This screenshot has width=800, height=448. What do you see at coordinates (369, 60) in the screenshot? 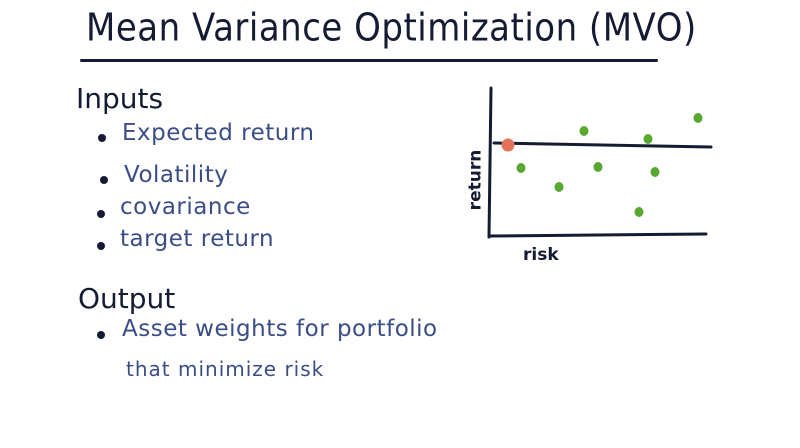
I see `title-underline` at bounding box center [369, 60].